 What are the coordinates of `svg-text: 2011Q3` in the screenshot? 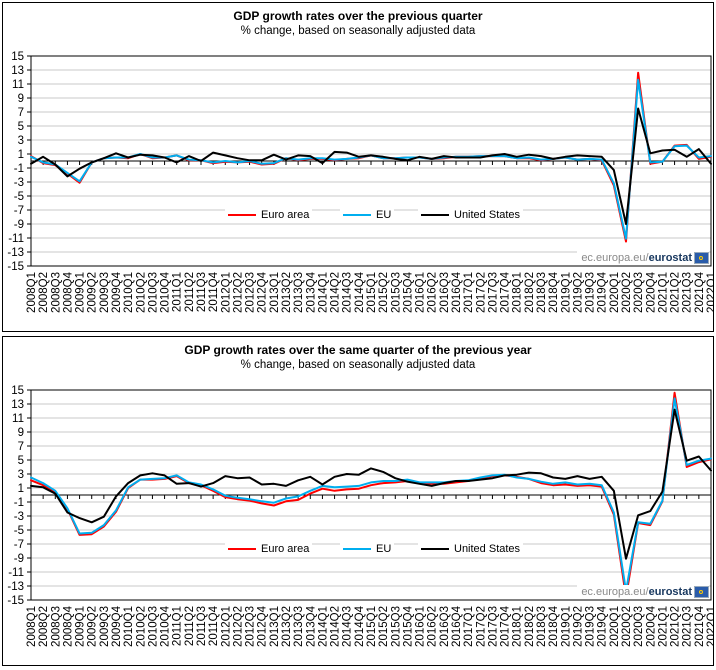 It's located at (202, 626).